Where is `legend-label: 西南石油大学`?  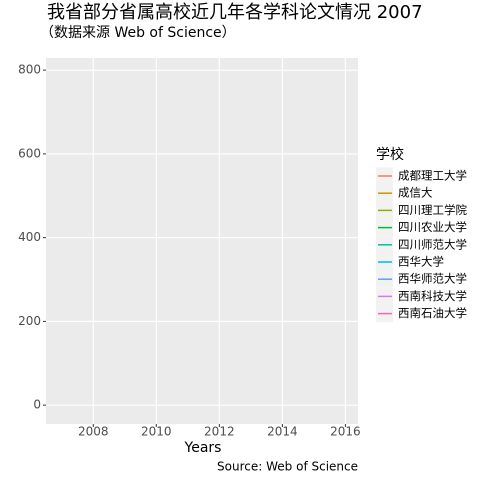 legend-label: 西南石油大学 is located at coordinates (432, 313).